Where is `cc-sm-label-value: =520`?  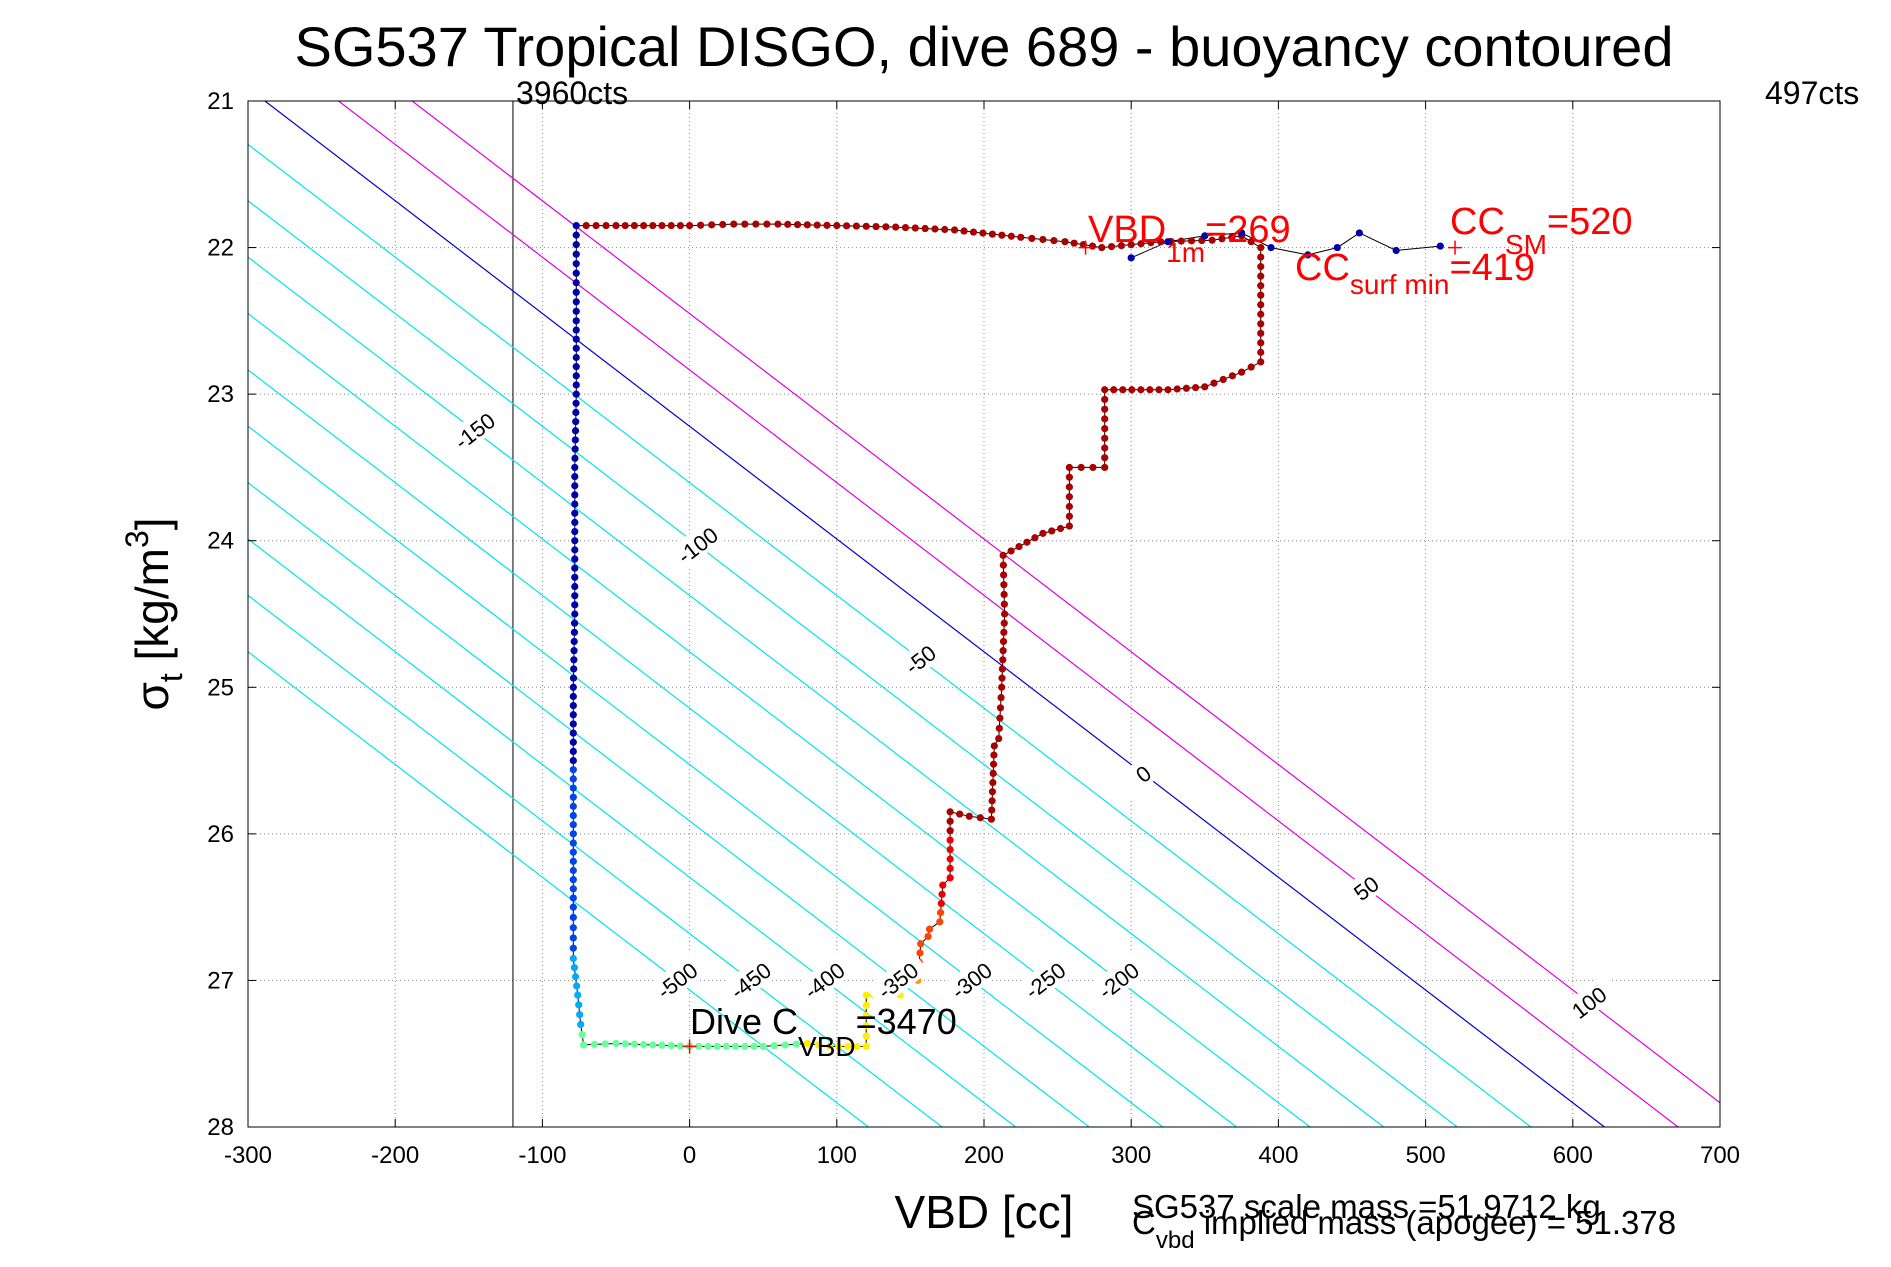
cc-sm-label-value: =520 is located at coordinates (1590, 222).